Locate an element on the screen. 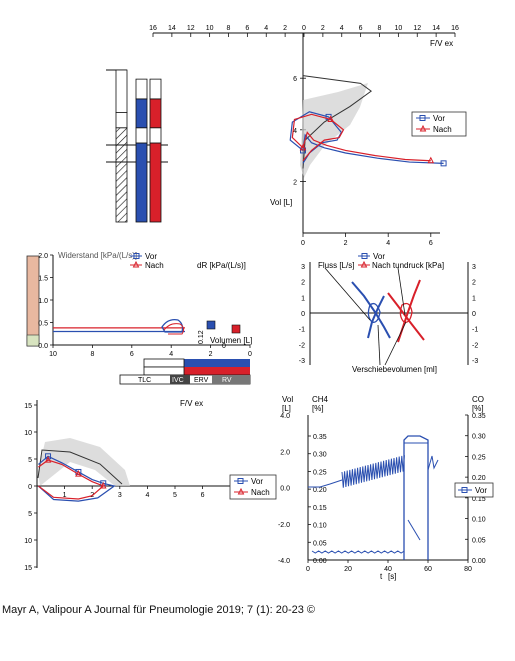 The width and height of the screenshot is (515, 661). resistance-scale-bar is located at coordinates (33, 301).